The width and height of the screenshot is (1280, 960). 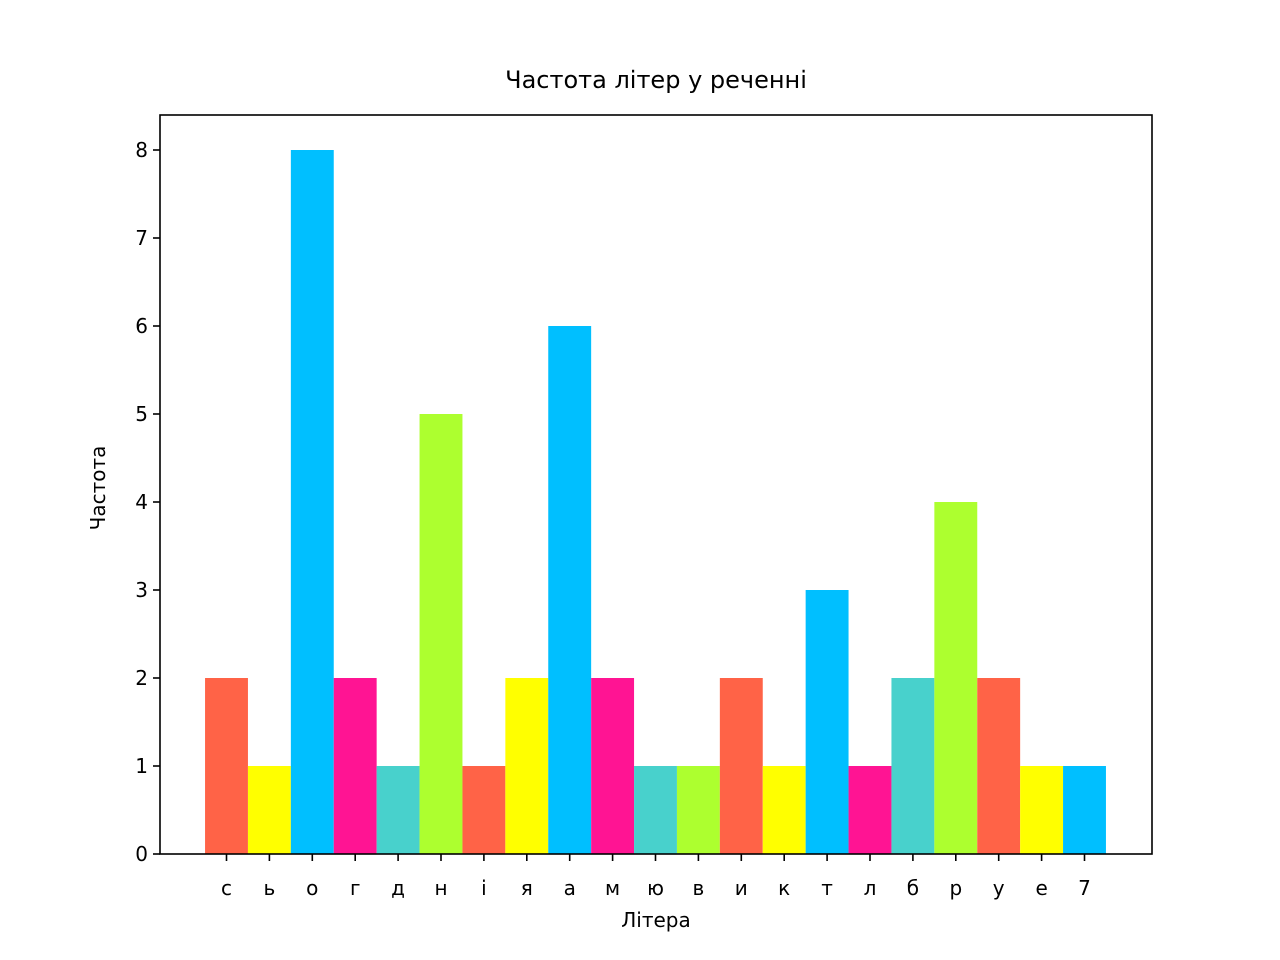 I want to click on y-tick-label-3: 3, so click(x=141, y=590).